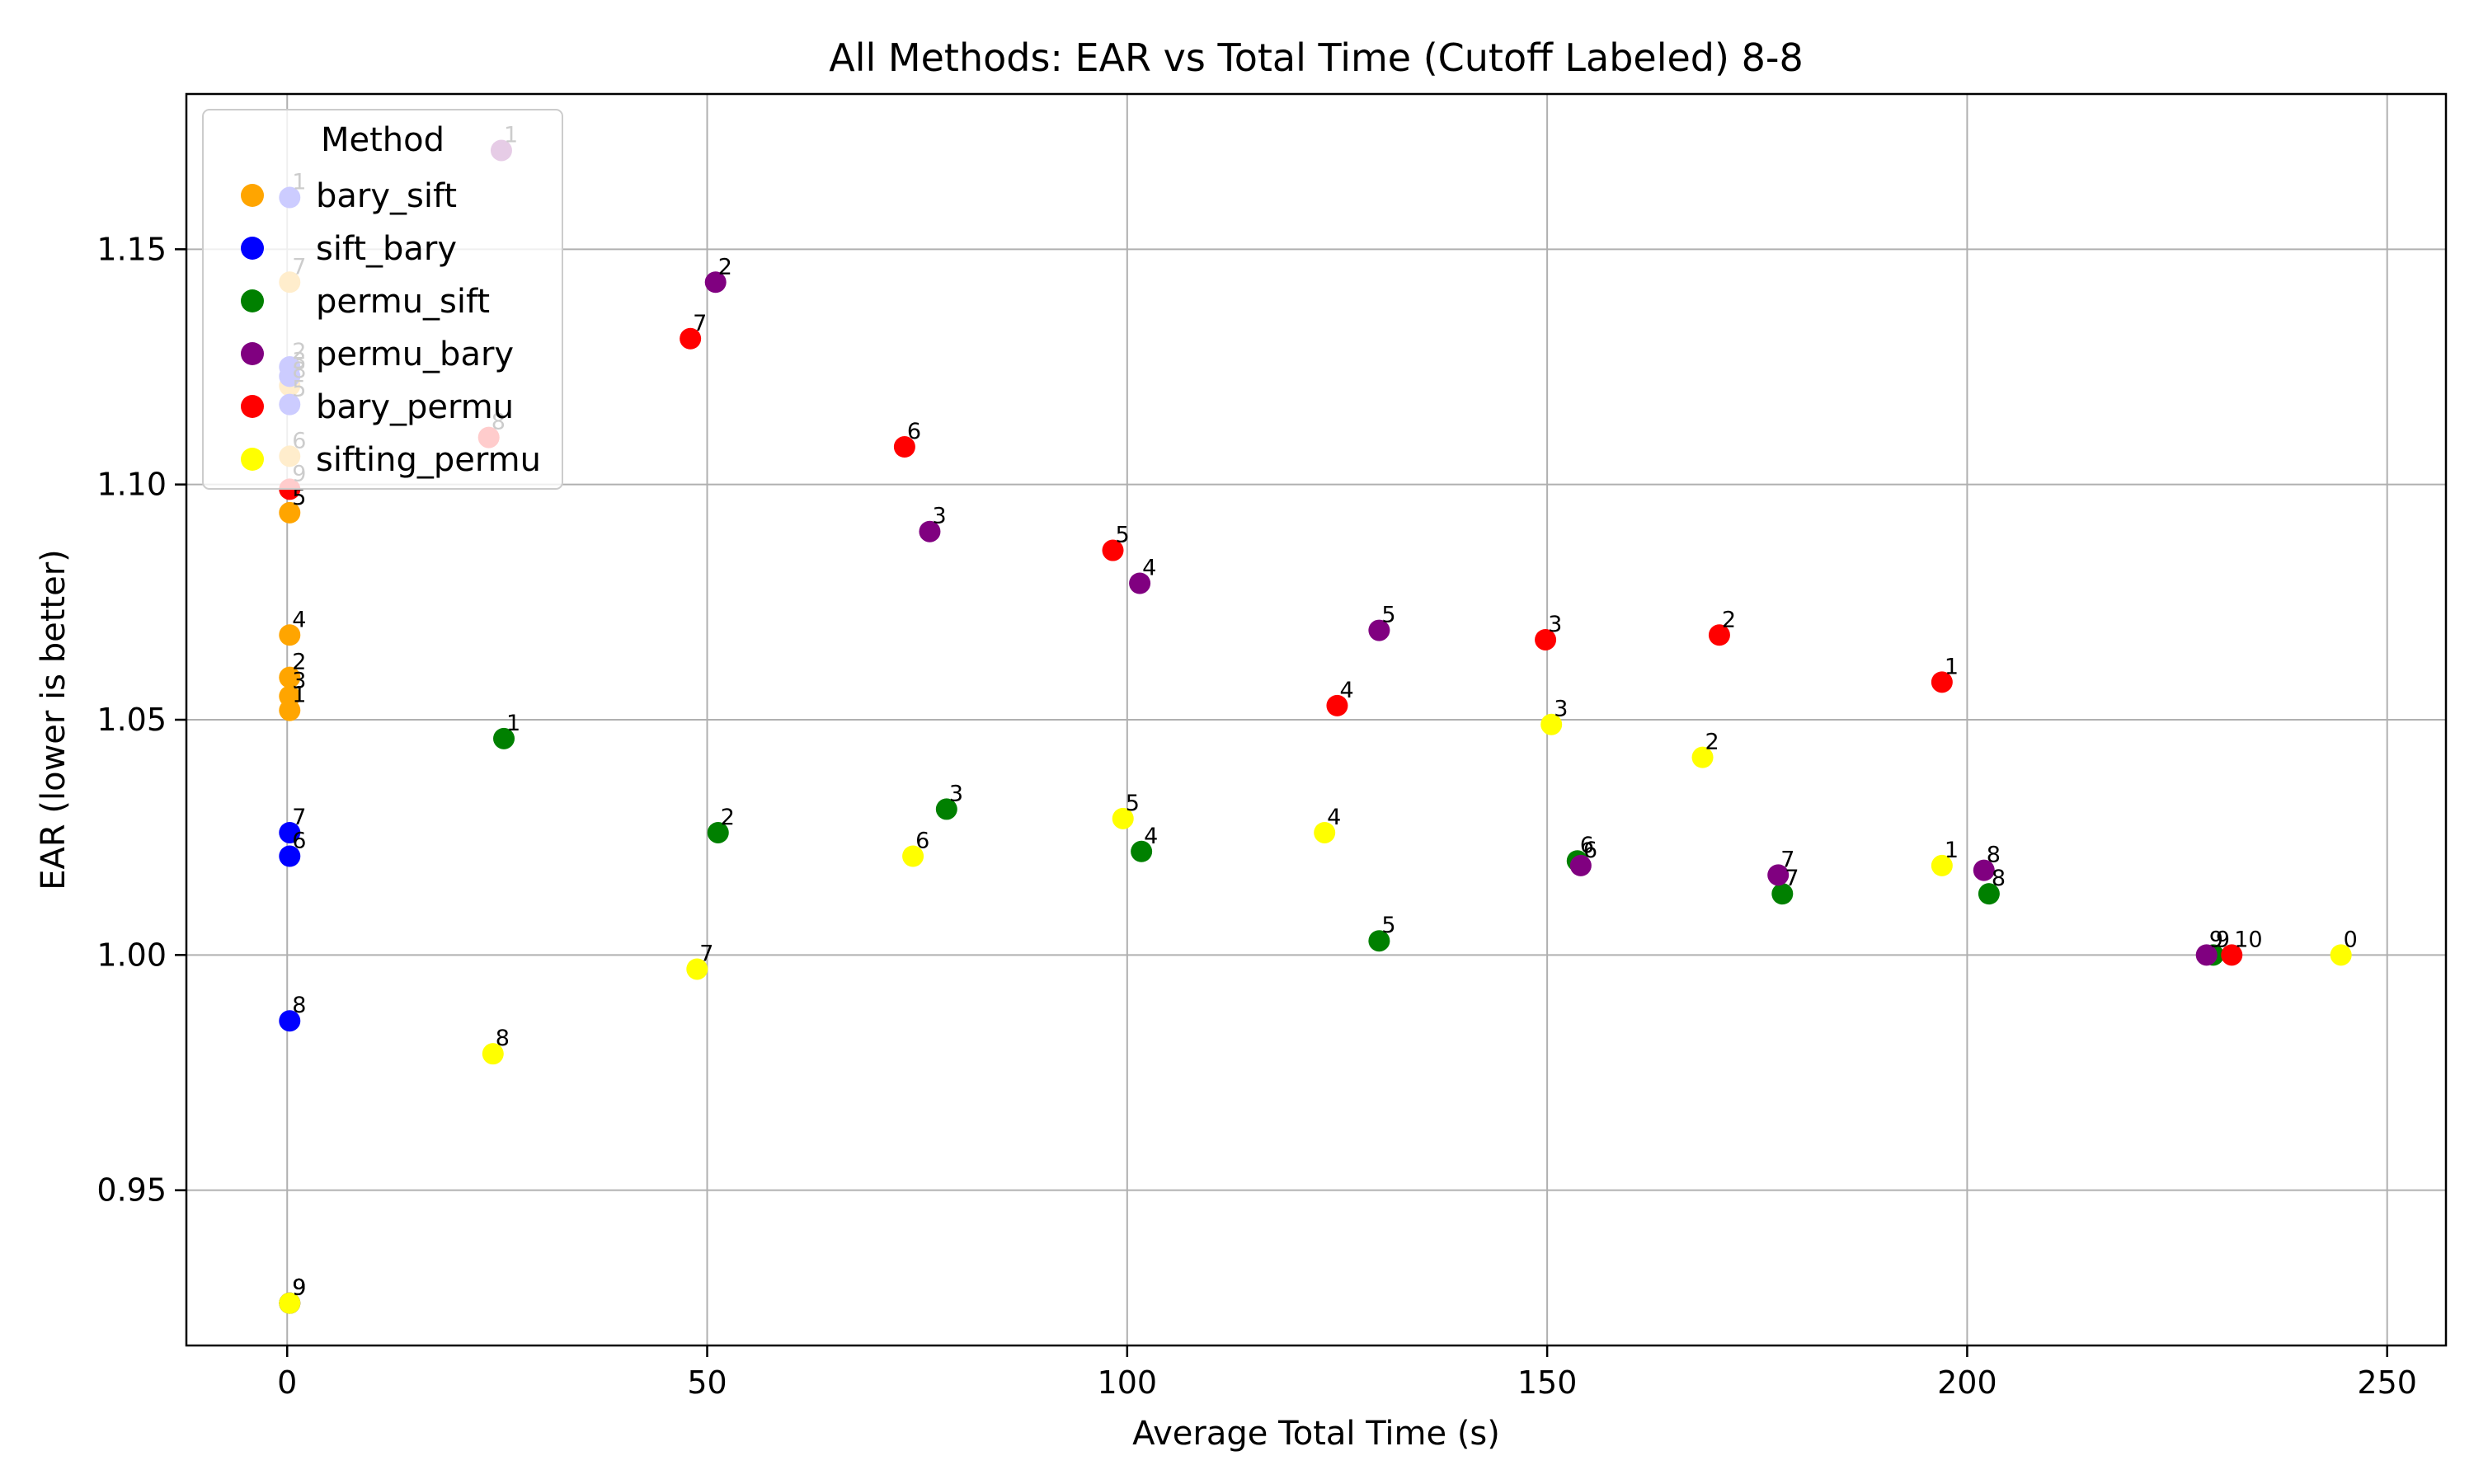 The width and height of the screenshot is (2474, 1484). What do you see at coordinates (299, 817) in the screenshot?
I see `sift-bary-point-label: 7` at bounding box center [299, 817].